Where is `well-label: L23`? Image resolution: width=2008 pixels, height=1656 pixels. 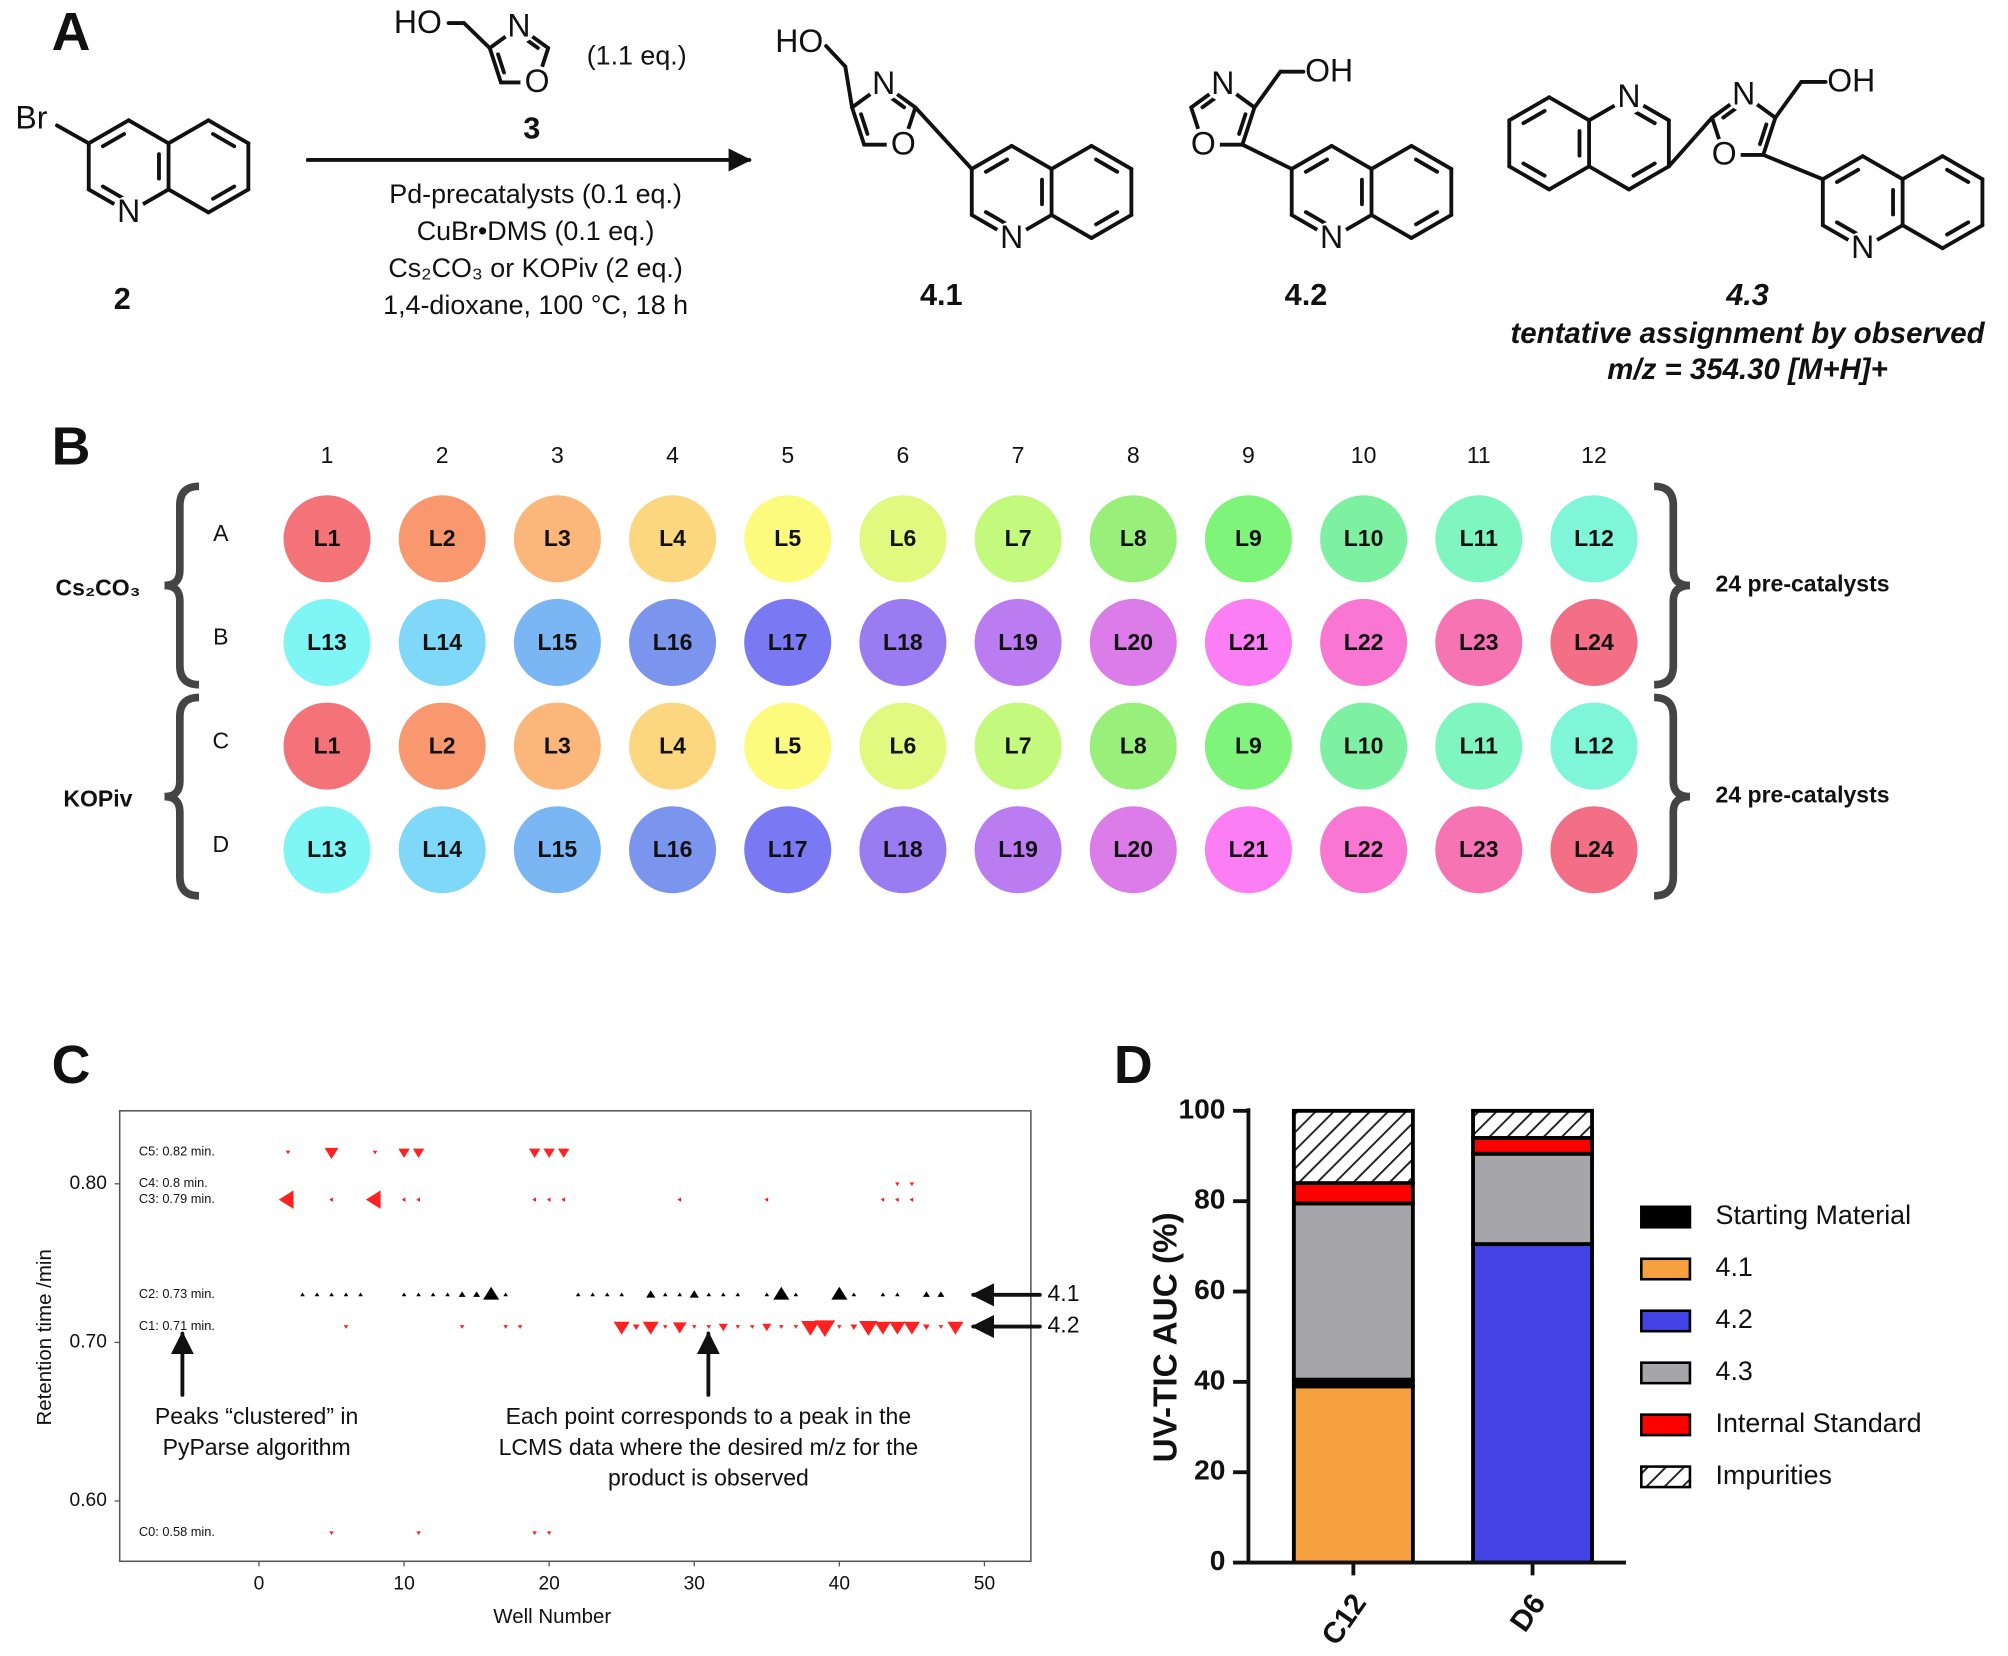 well-label: L23 is located at coordinates (1479, 849).